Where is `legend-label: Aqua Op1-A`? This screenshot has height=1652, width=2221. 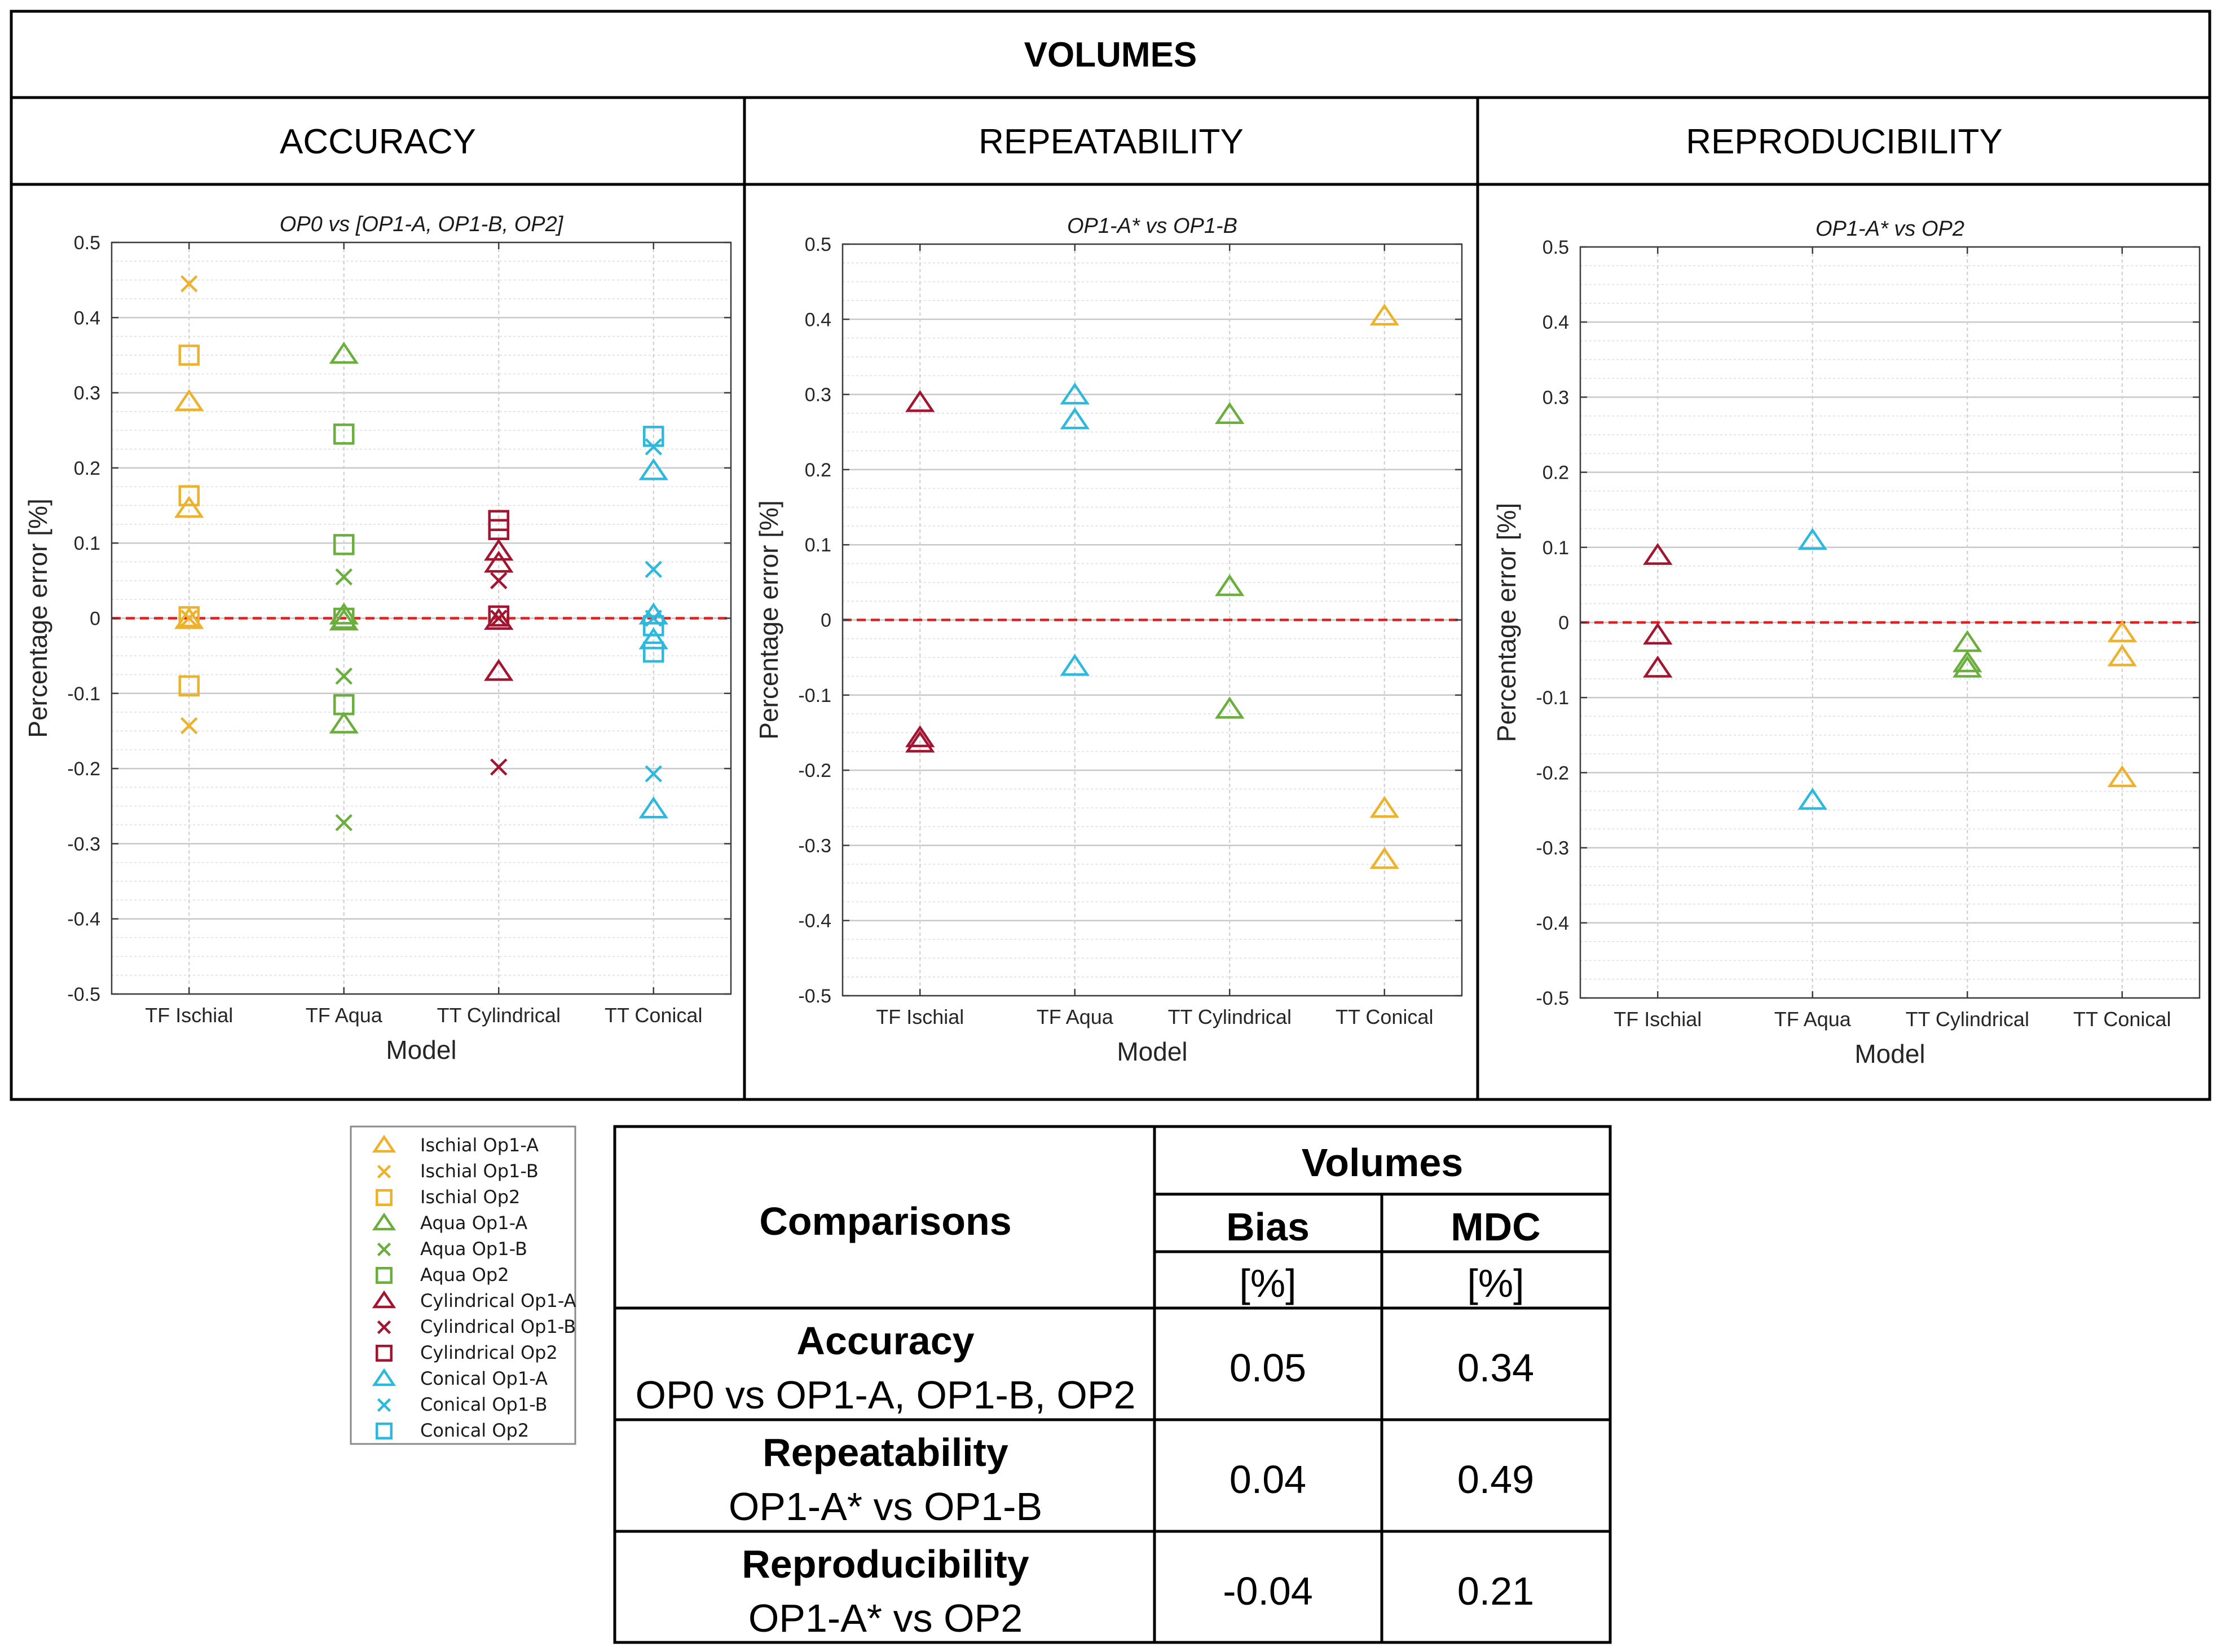 legend-label: Aqua Op1-A is located at coordinates (473, 1223).